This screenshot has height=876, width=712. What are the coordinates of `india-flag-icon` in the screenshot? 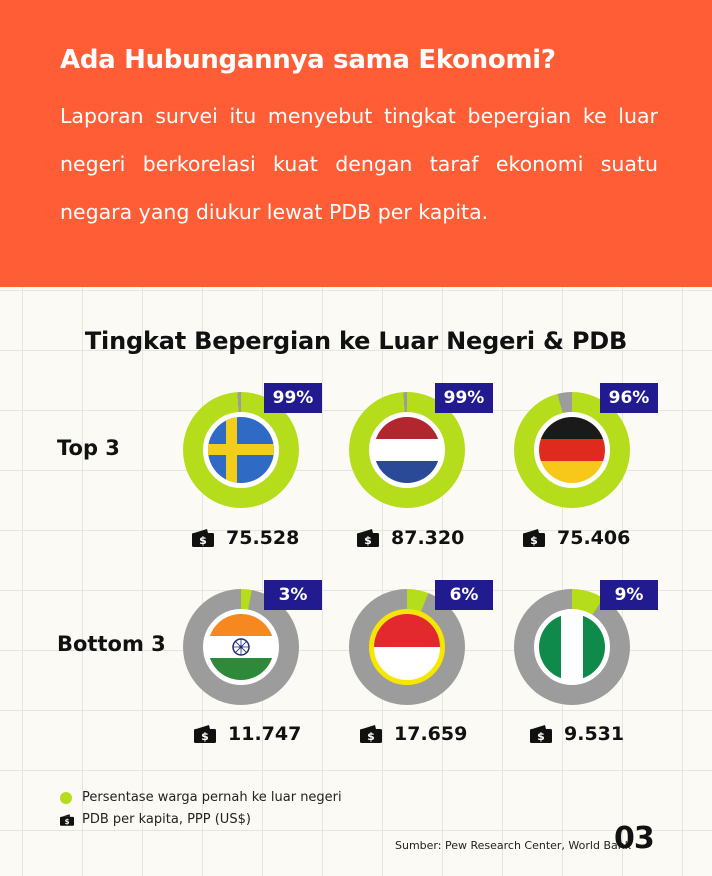 It's located at (241, 647).